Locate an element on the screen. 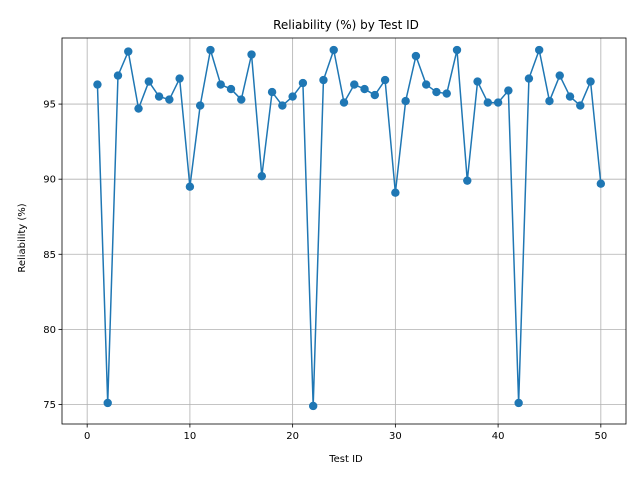  x-tick-label: 30 is located at coordinates (395, 436).